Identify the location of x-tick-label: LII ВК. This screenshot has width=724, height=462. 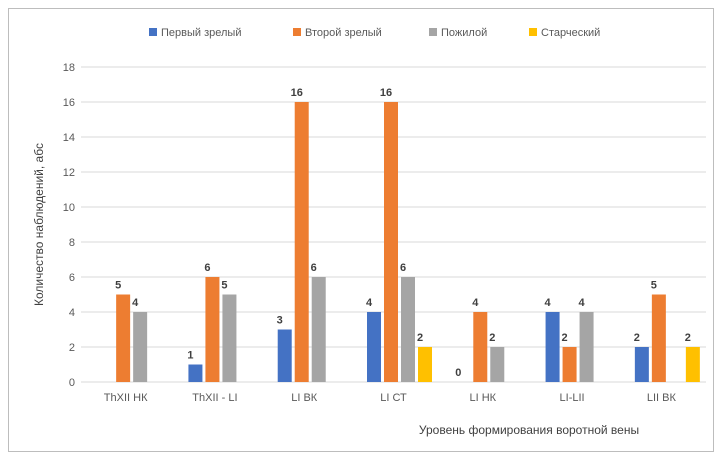
(662, 398).